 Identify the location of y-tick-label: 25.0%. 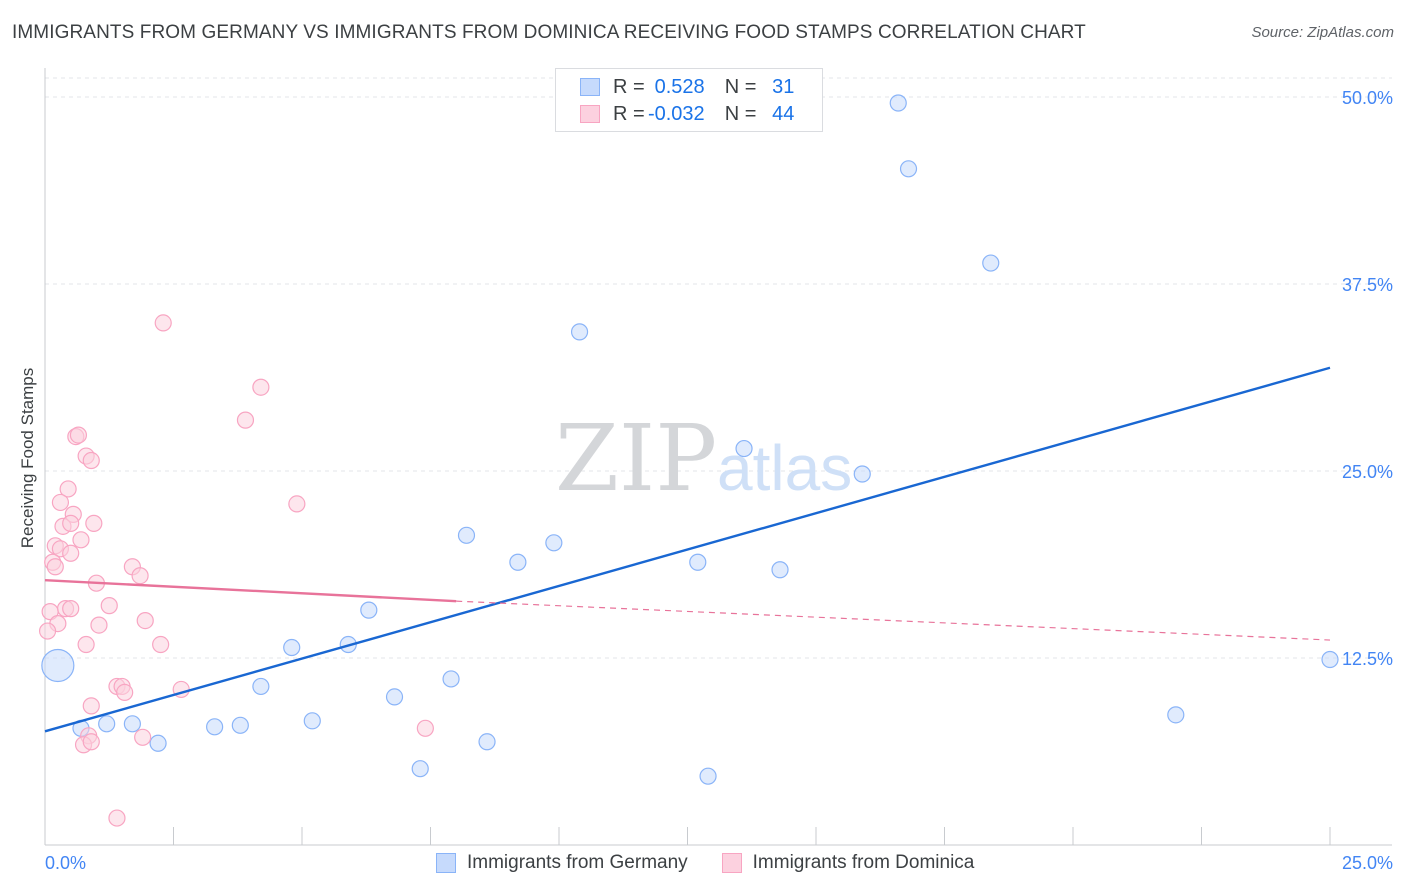
(1367, 472).